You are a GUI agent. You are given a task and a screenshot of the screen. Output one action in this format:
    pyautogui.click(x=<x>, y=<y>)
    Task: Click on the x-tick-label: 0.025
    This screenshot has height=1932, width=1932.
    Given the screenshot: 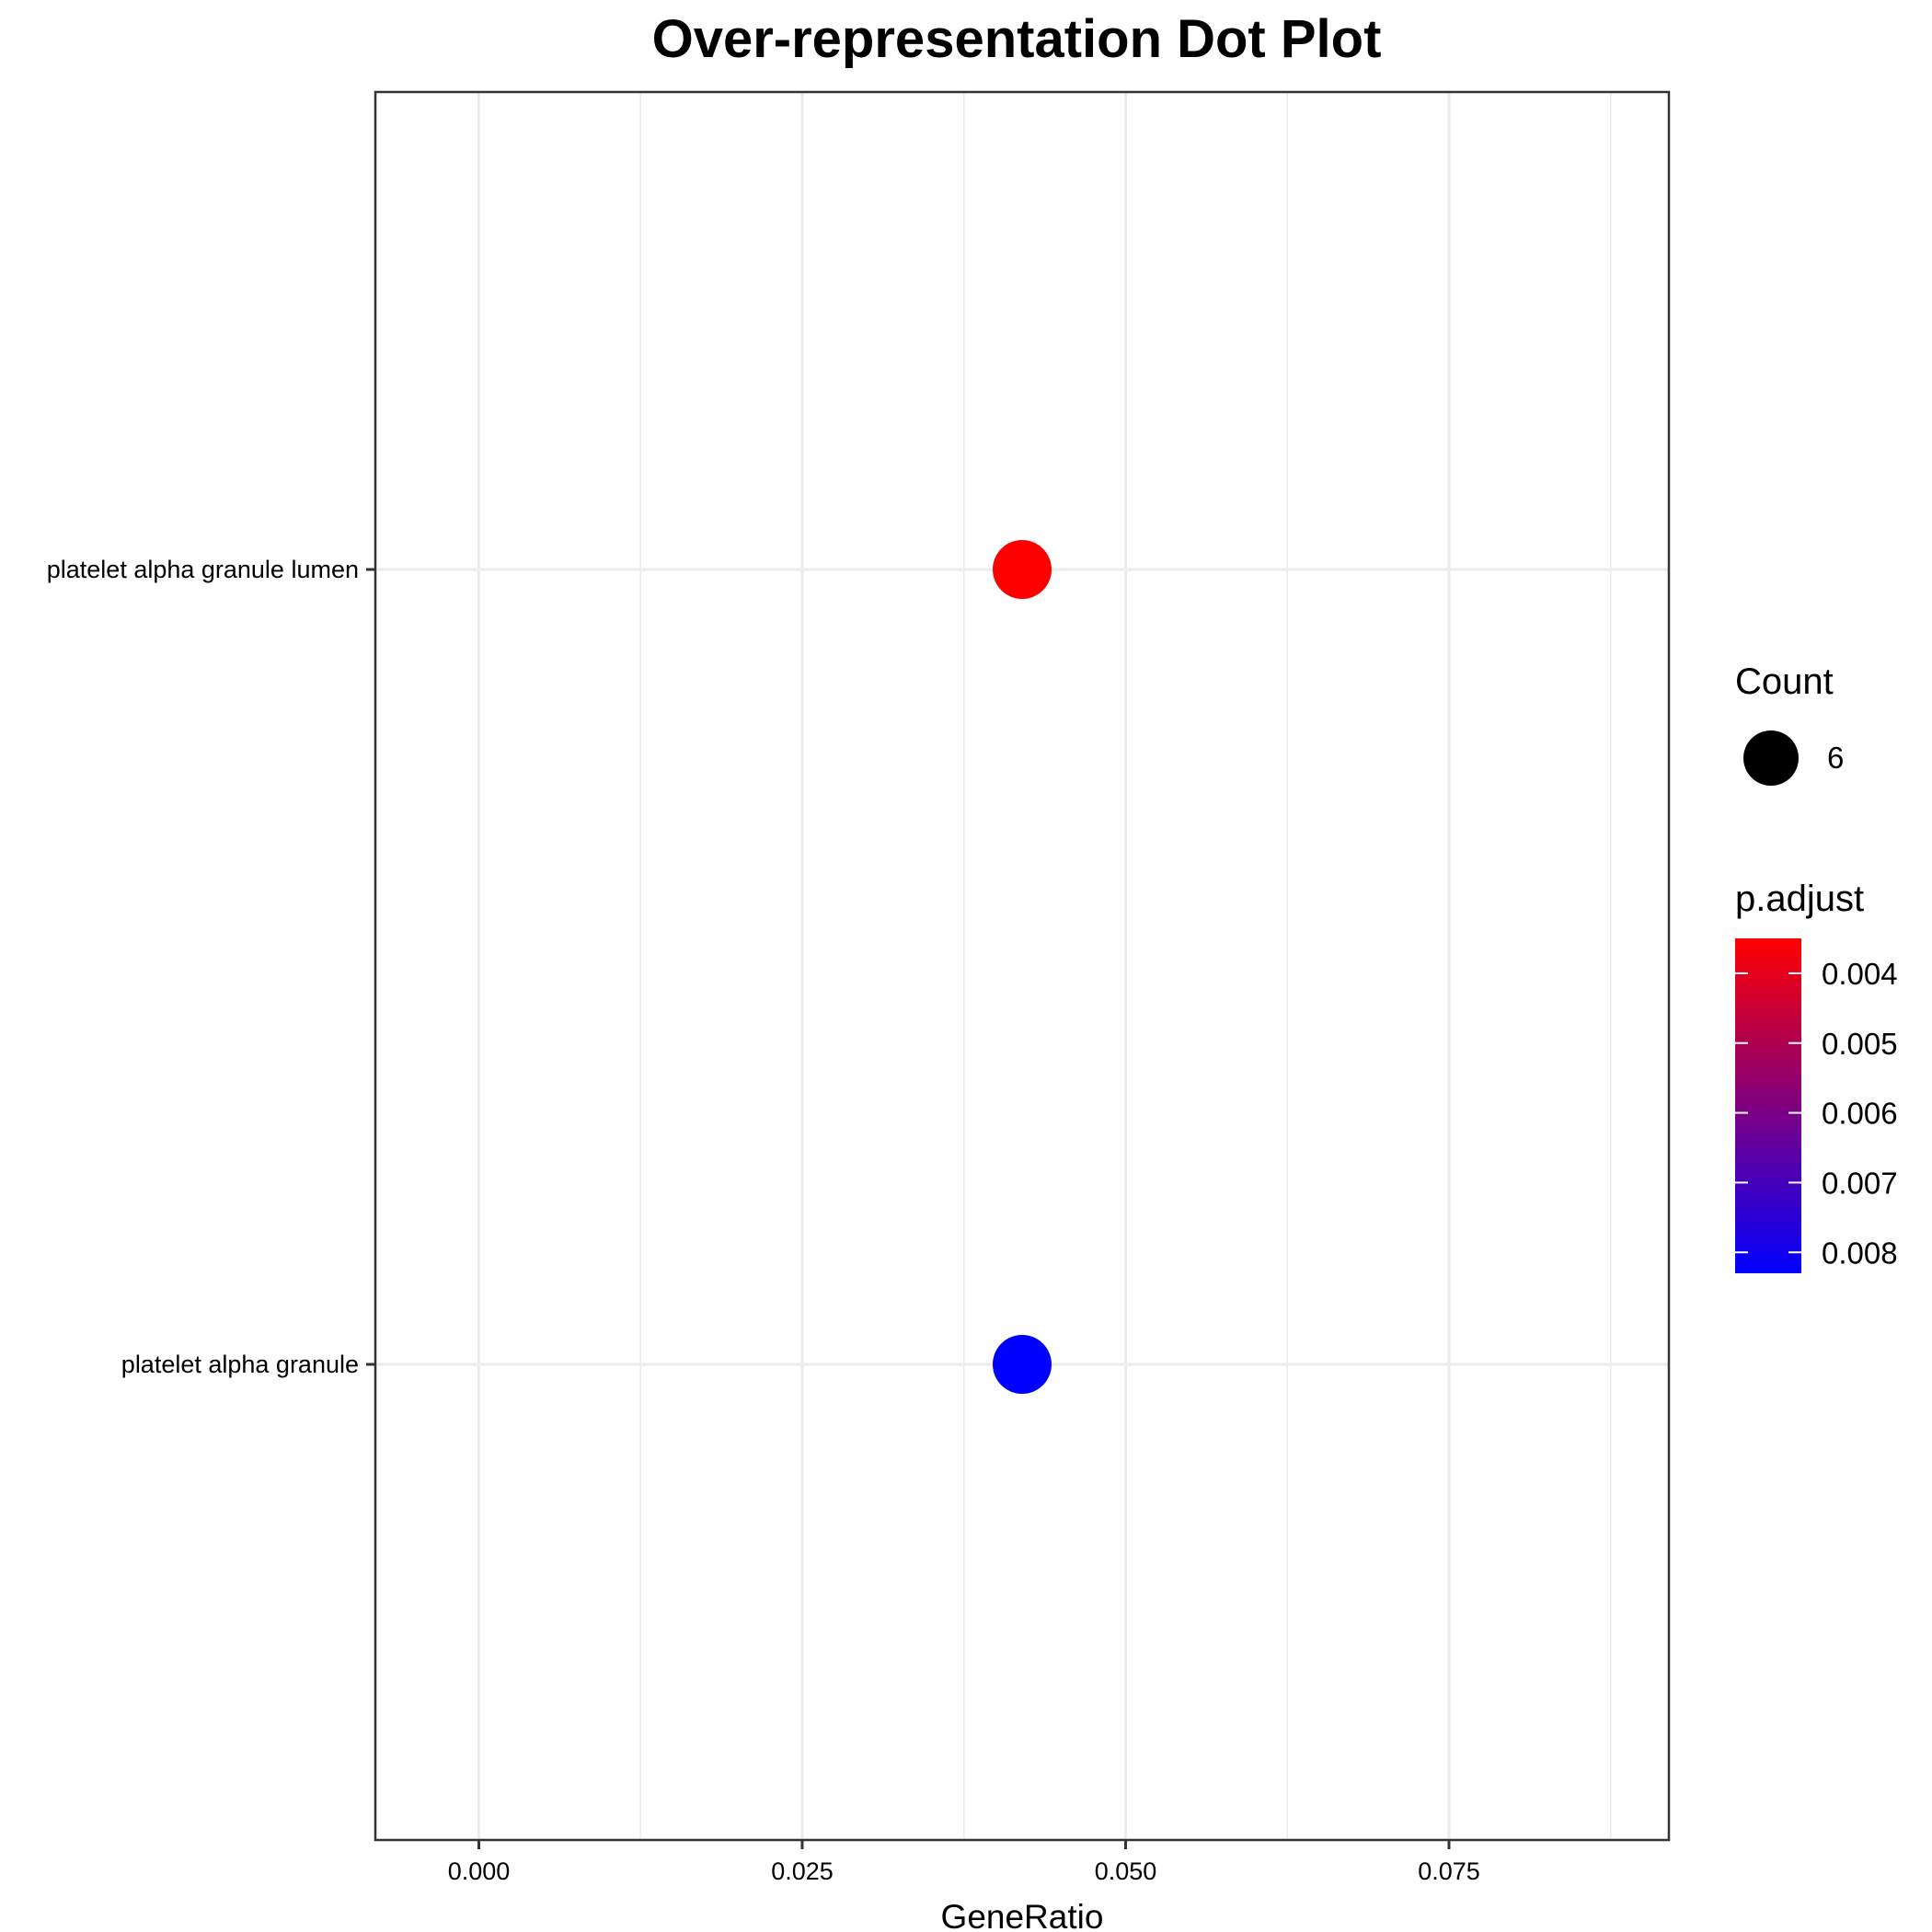 What is the action you would take?
    pyautogui.click(x=802, y=1871)
    